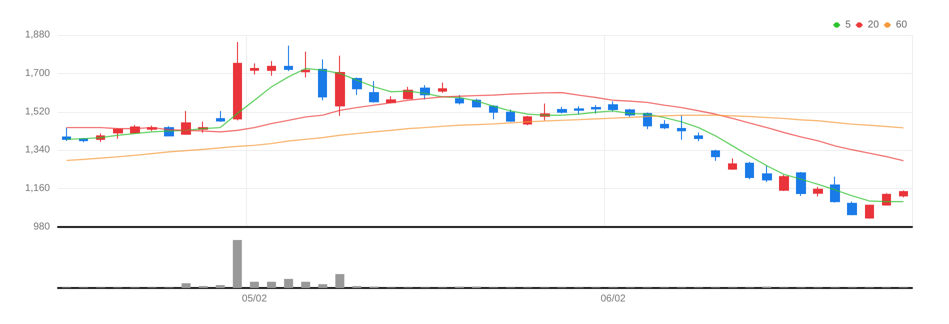 Image resolution: width=949 pixels, height=324 pixels. Describe the element at coordinates (37, 150) in the screenshot. I see `y-tick-label: 1,340` at that location.